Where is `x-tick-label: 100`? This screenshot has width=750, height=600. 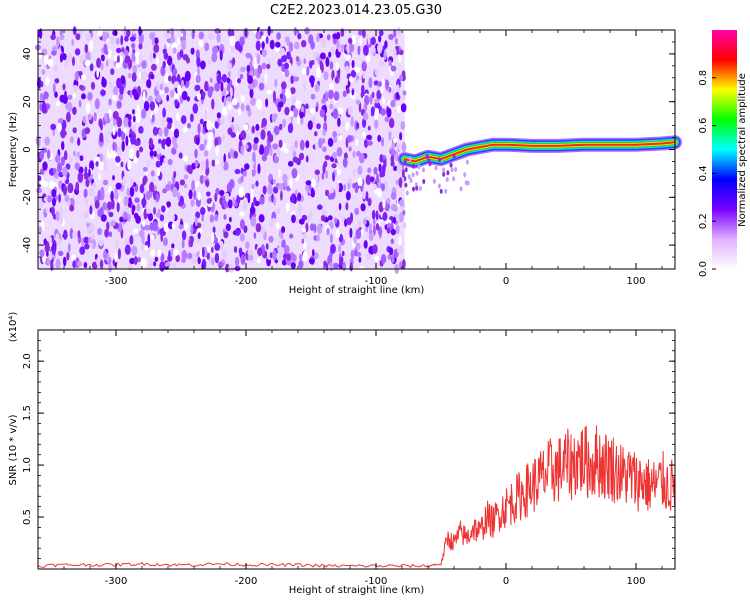
x-tick-label: 100 is located at coordinates (635, 581).